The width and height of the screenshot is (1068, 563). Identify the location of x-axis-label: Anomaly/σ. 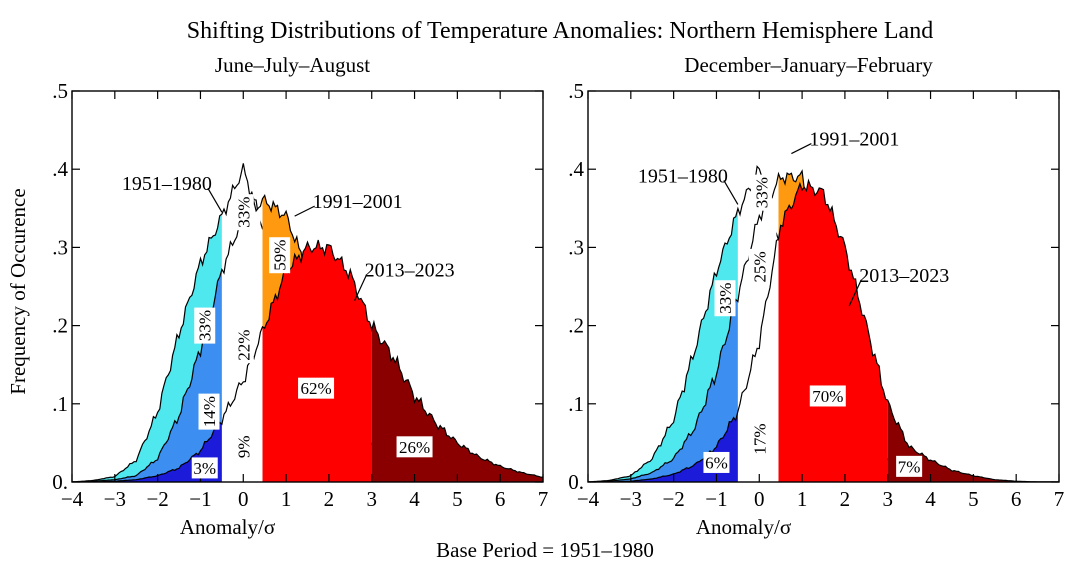
(743, 527).